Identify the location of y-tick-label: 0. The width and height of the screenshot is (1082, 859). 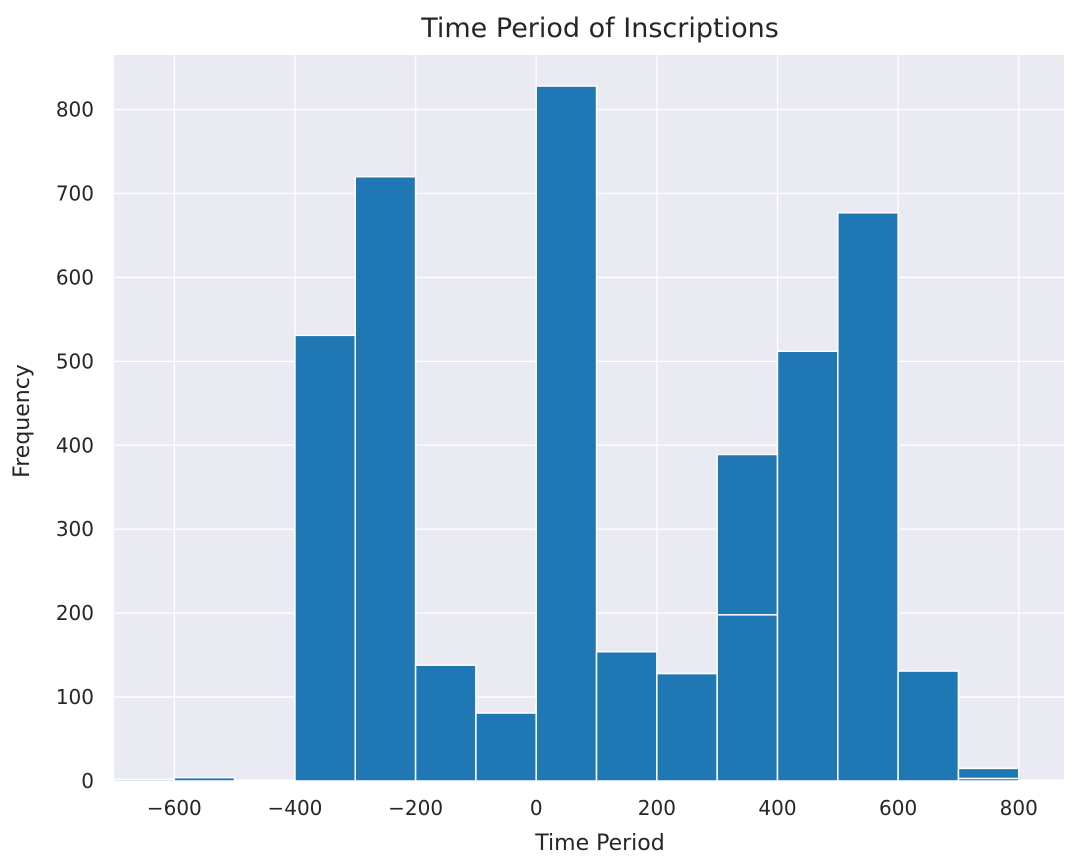
(87, 781).